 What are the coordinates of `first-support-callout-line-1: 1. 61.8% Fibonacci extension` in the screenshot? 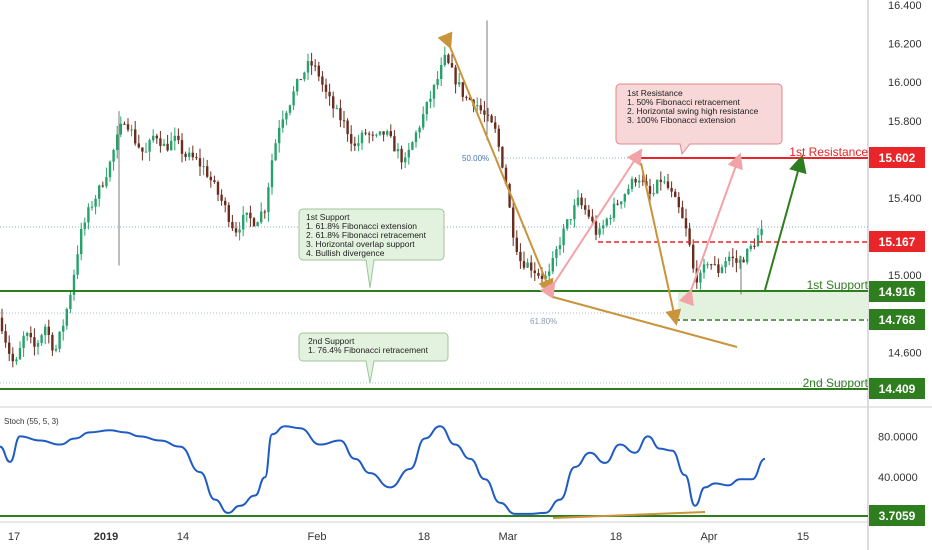 It's located at (361, 226).